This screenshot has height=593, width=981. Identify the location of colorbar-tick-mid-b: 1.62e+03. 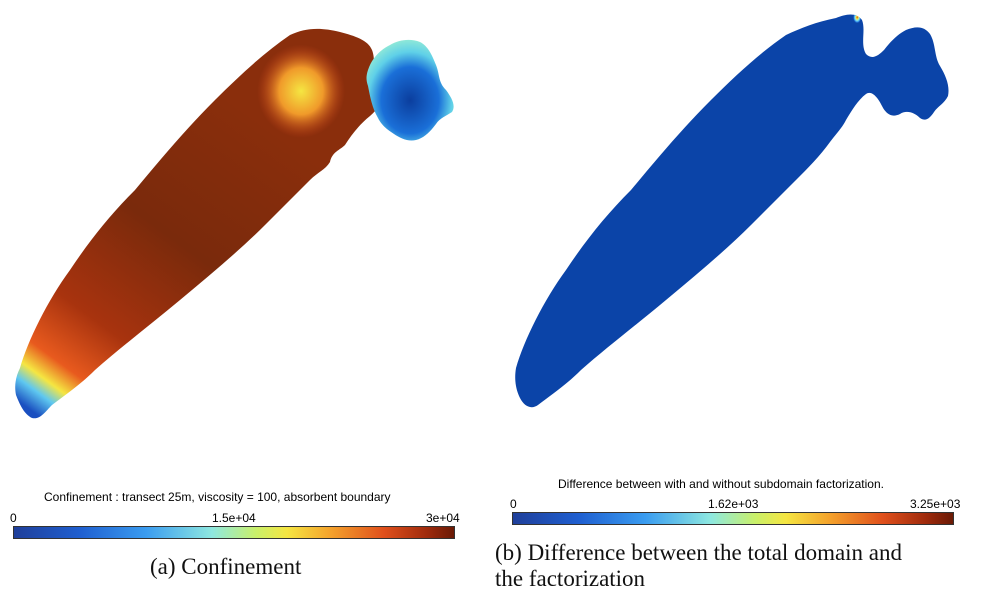
(733, 504).